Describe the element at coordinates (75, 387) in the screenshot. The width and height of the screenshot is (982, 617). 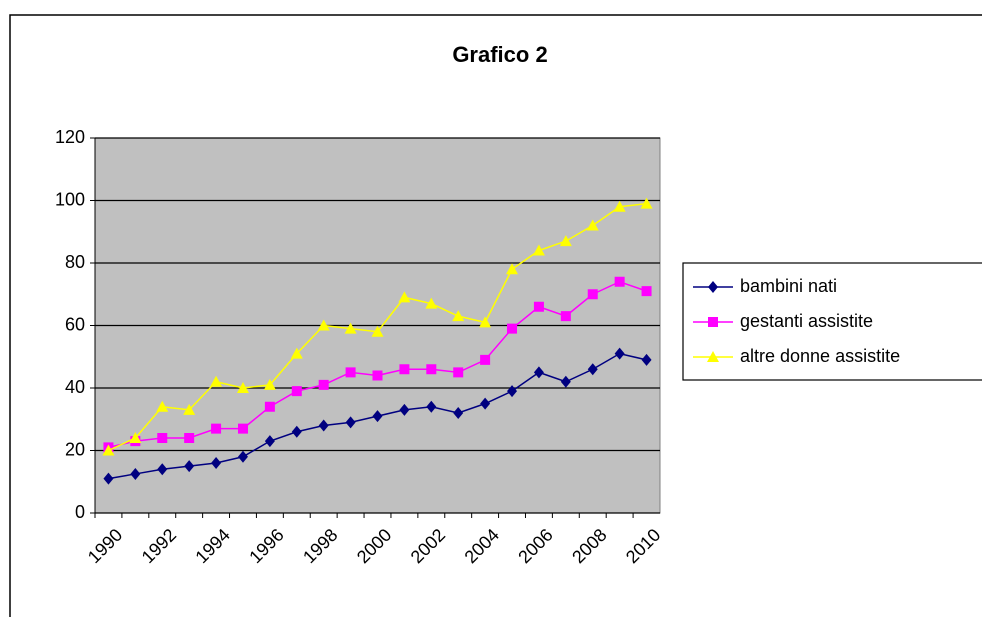
I see `y-tick-label: 40` at that location.